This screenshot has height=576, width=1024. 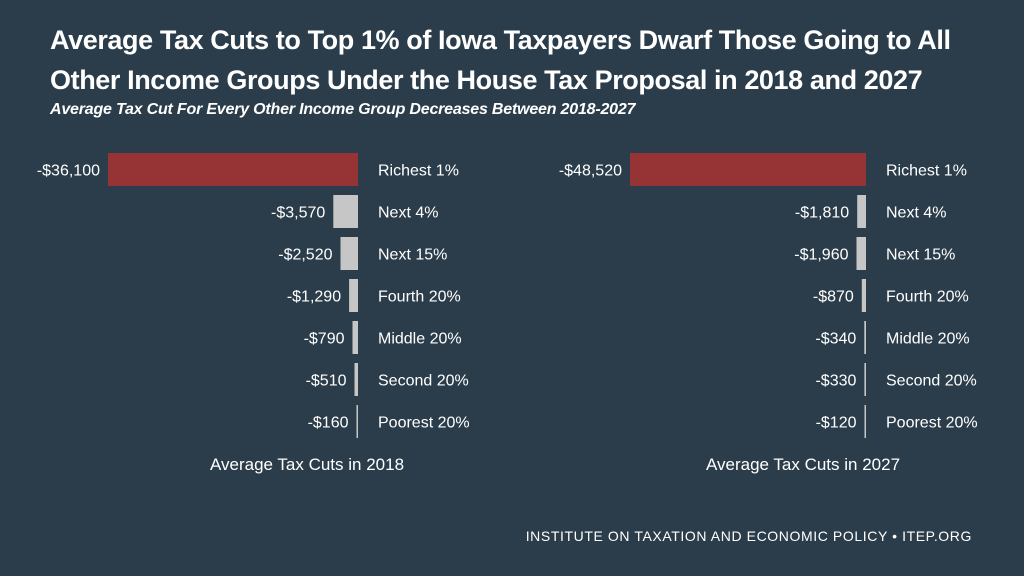 What do you see at coordinates (833, 297) in the screenshot?
I see `value-label: -$870` at bounding box center [833, 297].